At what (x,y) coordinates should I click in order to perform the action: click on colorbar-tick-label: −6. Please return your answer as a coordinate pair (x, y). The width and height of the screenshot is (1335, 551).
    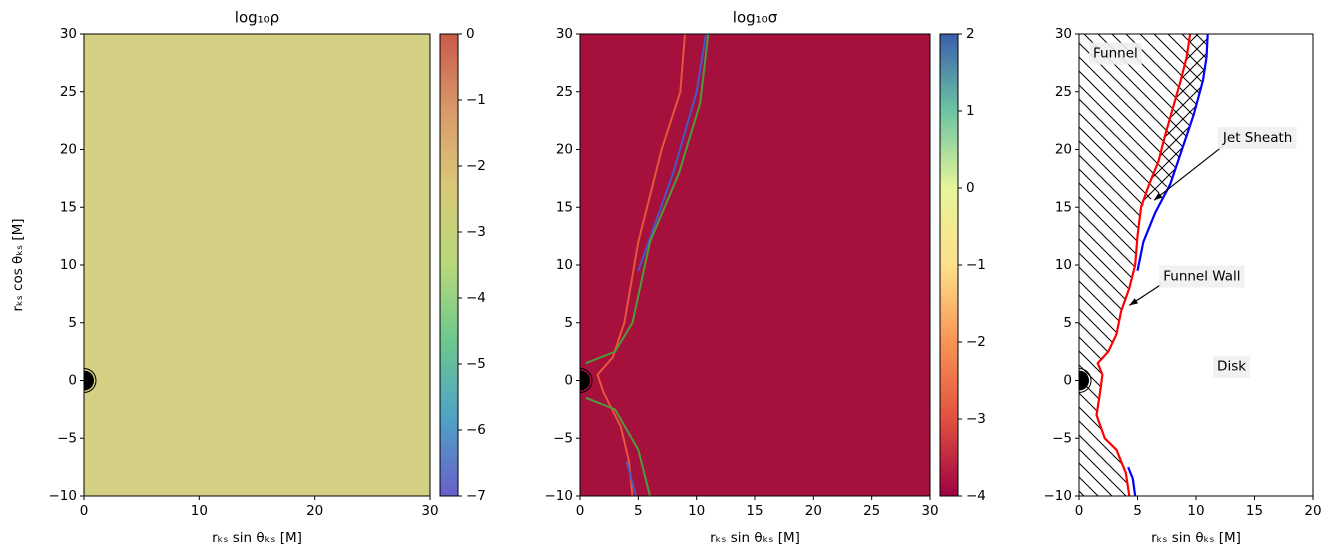
    Looking at the image, I should click on (476, 430).